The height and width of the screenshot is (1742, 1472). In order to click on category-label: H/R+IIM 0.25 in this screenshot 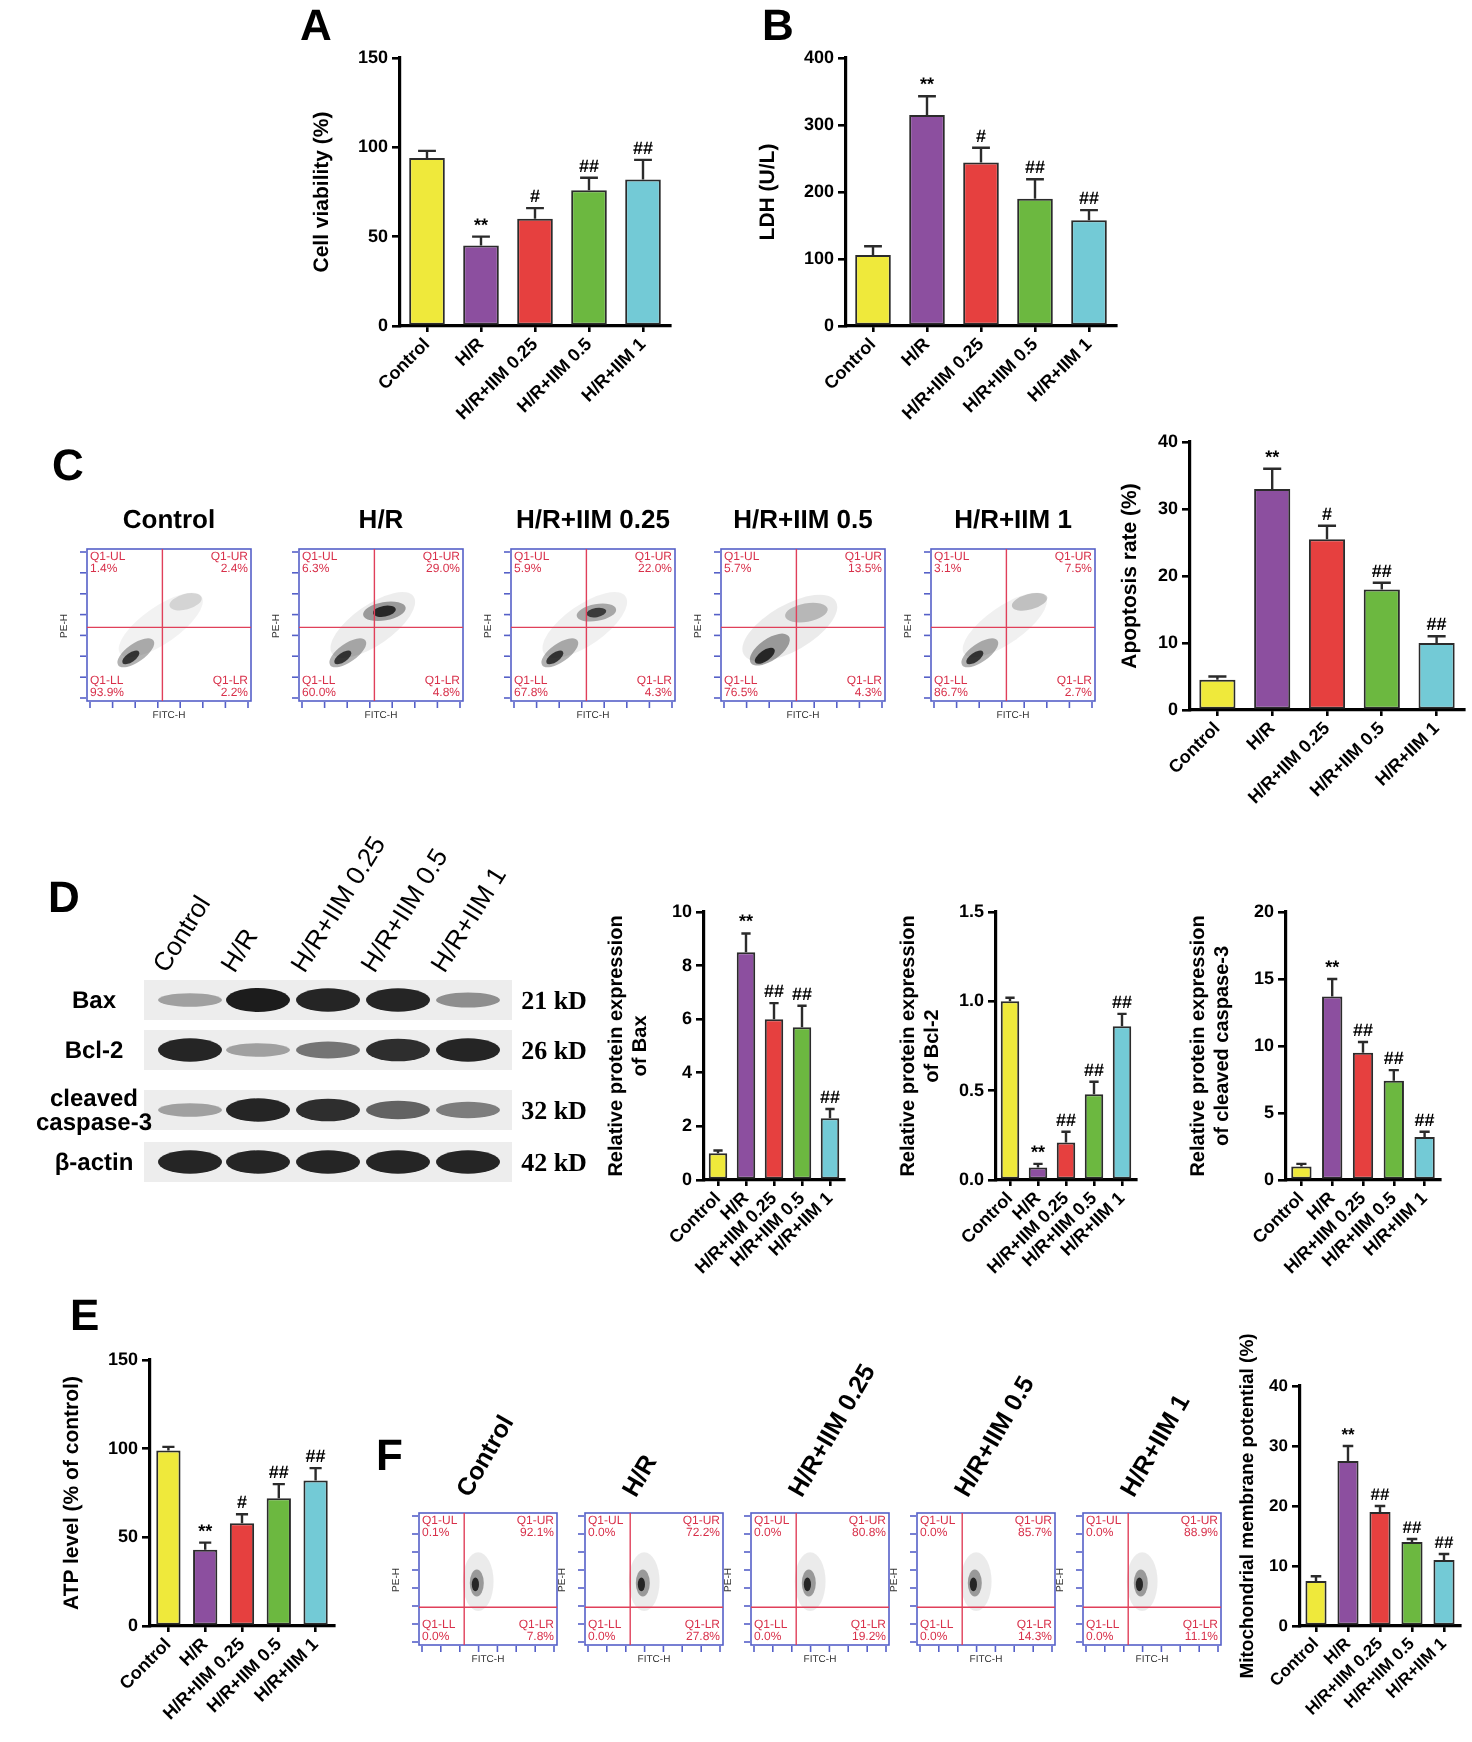, I will do `click(593, 519)`.